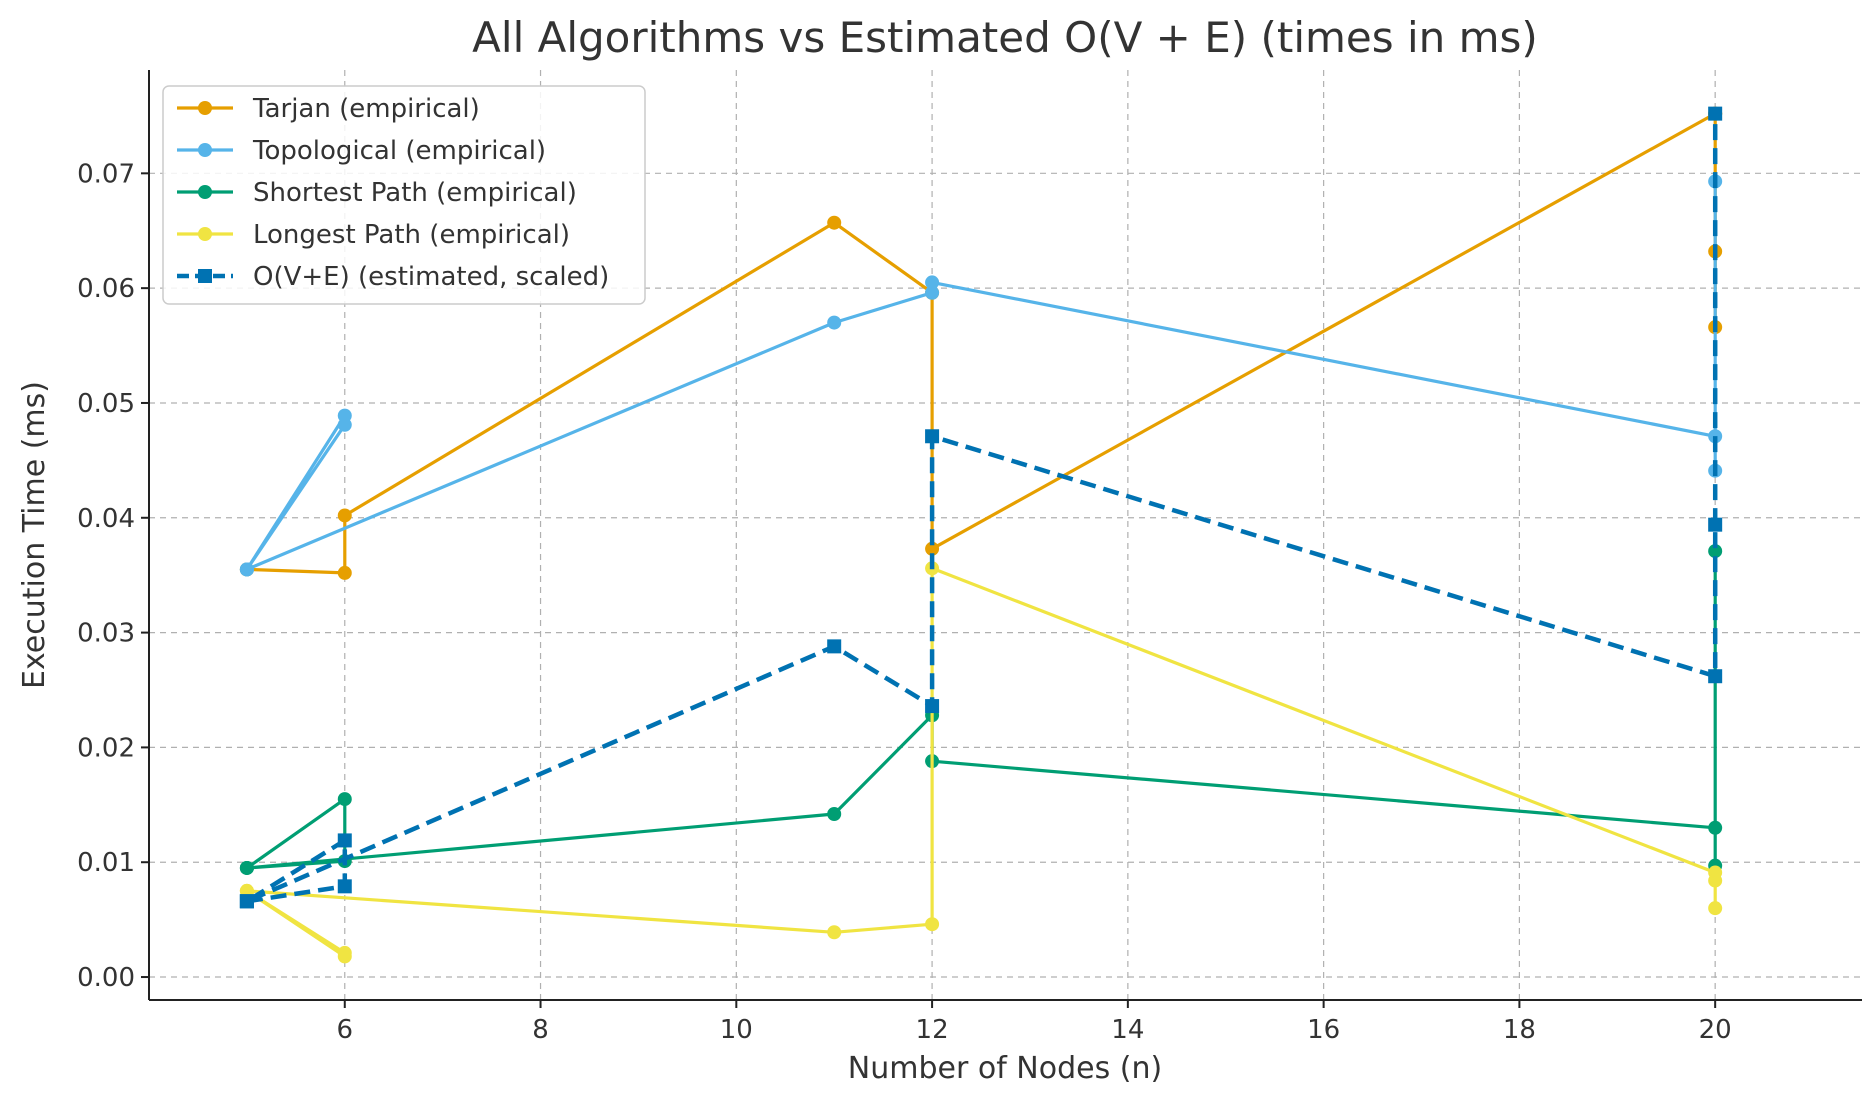 This screenshot has height=1101, width=1873. What do you see at coordinates (106, 863) in the screenshot?
I see `y-tick-label: 0.01` at bounding box center [106, 863].